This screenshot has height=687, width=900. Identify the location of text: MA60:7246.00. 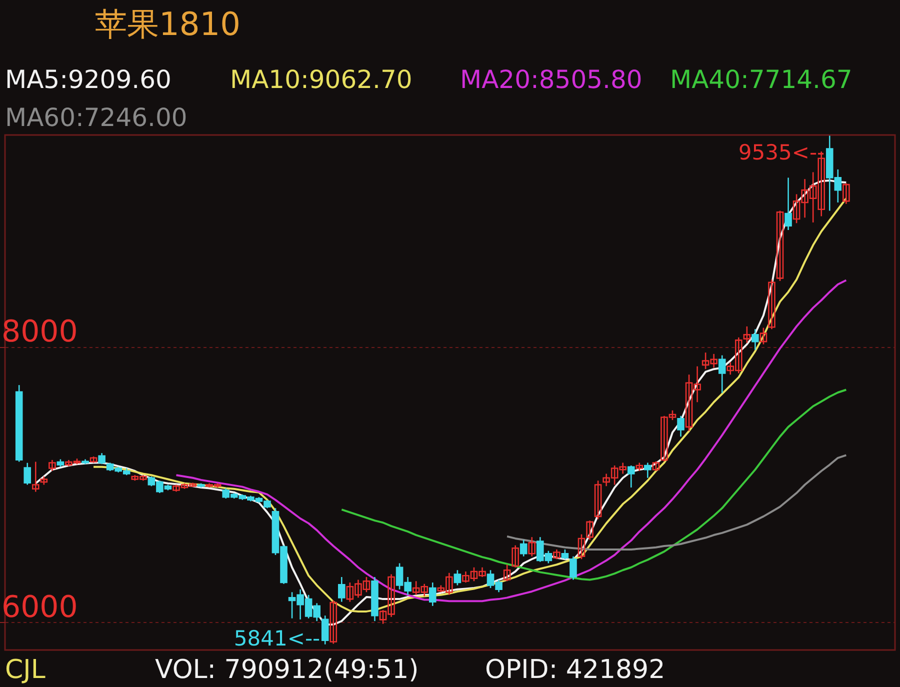
(96, 117).